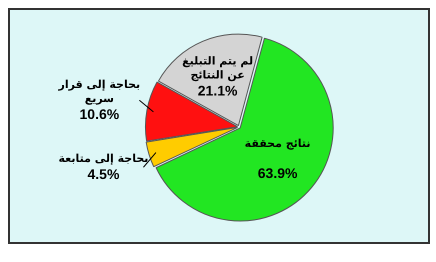 The width and height of the screenshot is (436, 262). I want to click on slice-label: لم يتم التبليغ عن النتائج, so click(218, 68).